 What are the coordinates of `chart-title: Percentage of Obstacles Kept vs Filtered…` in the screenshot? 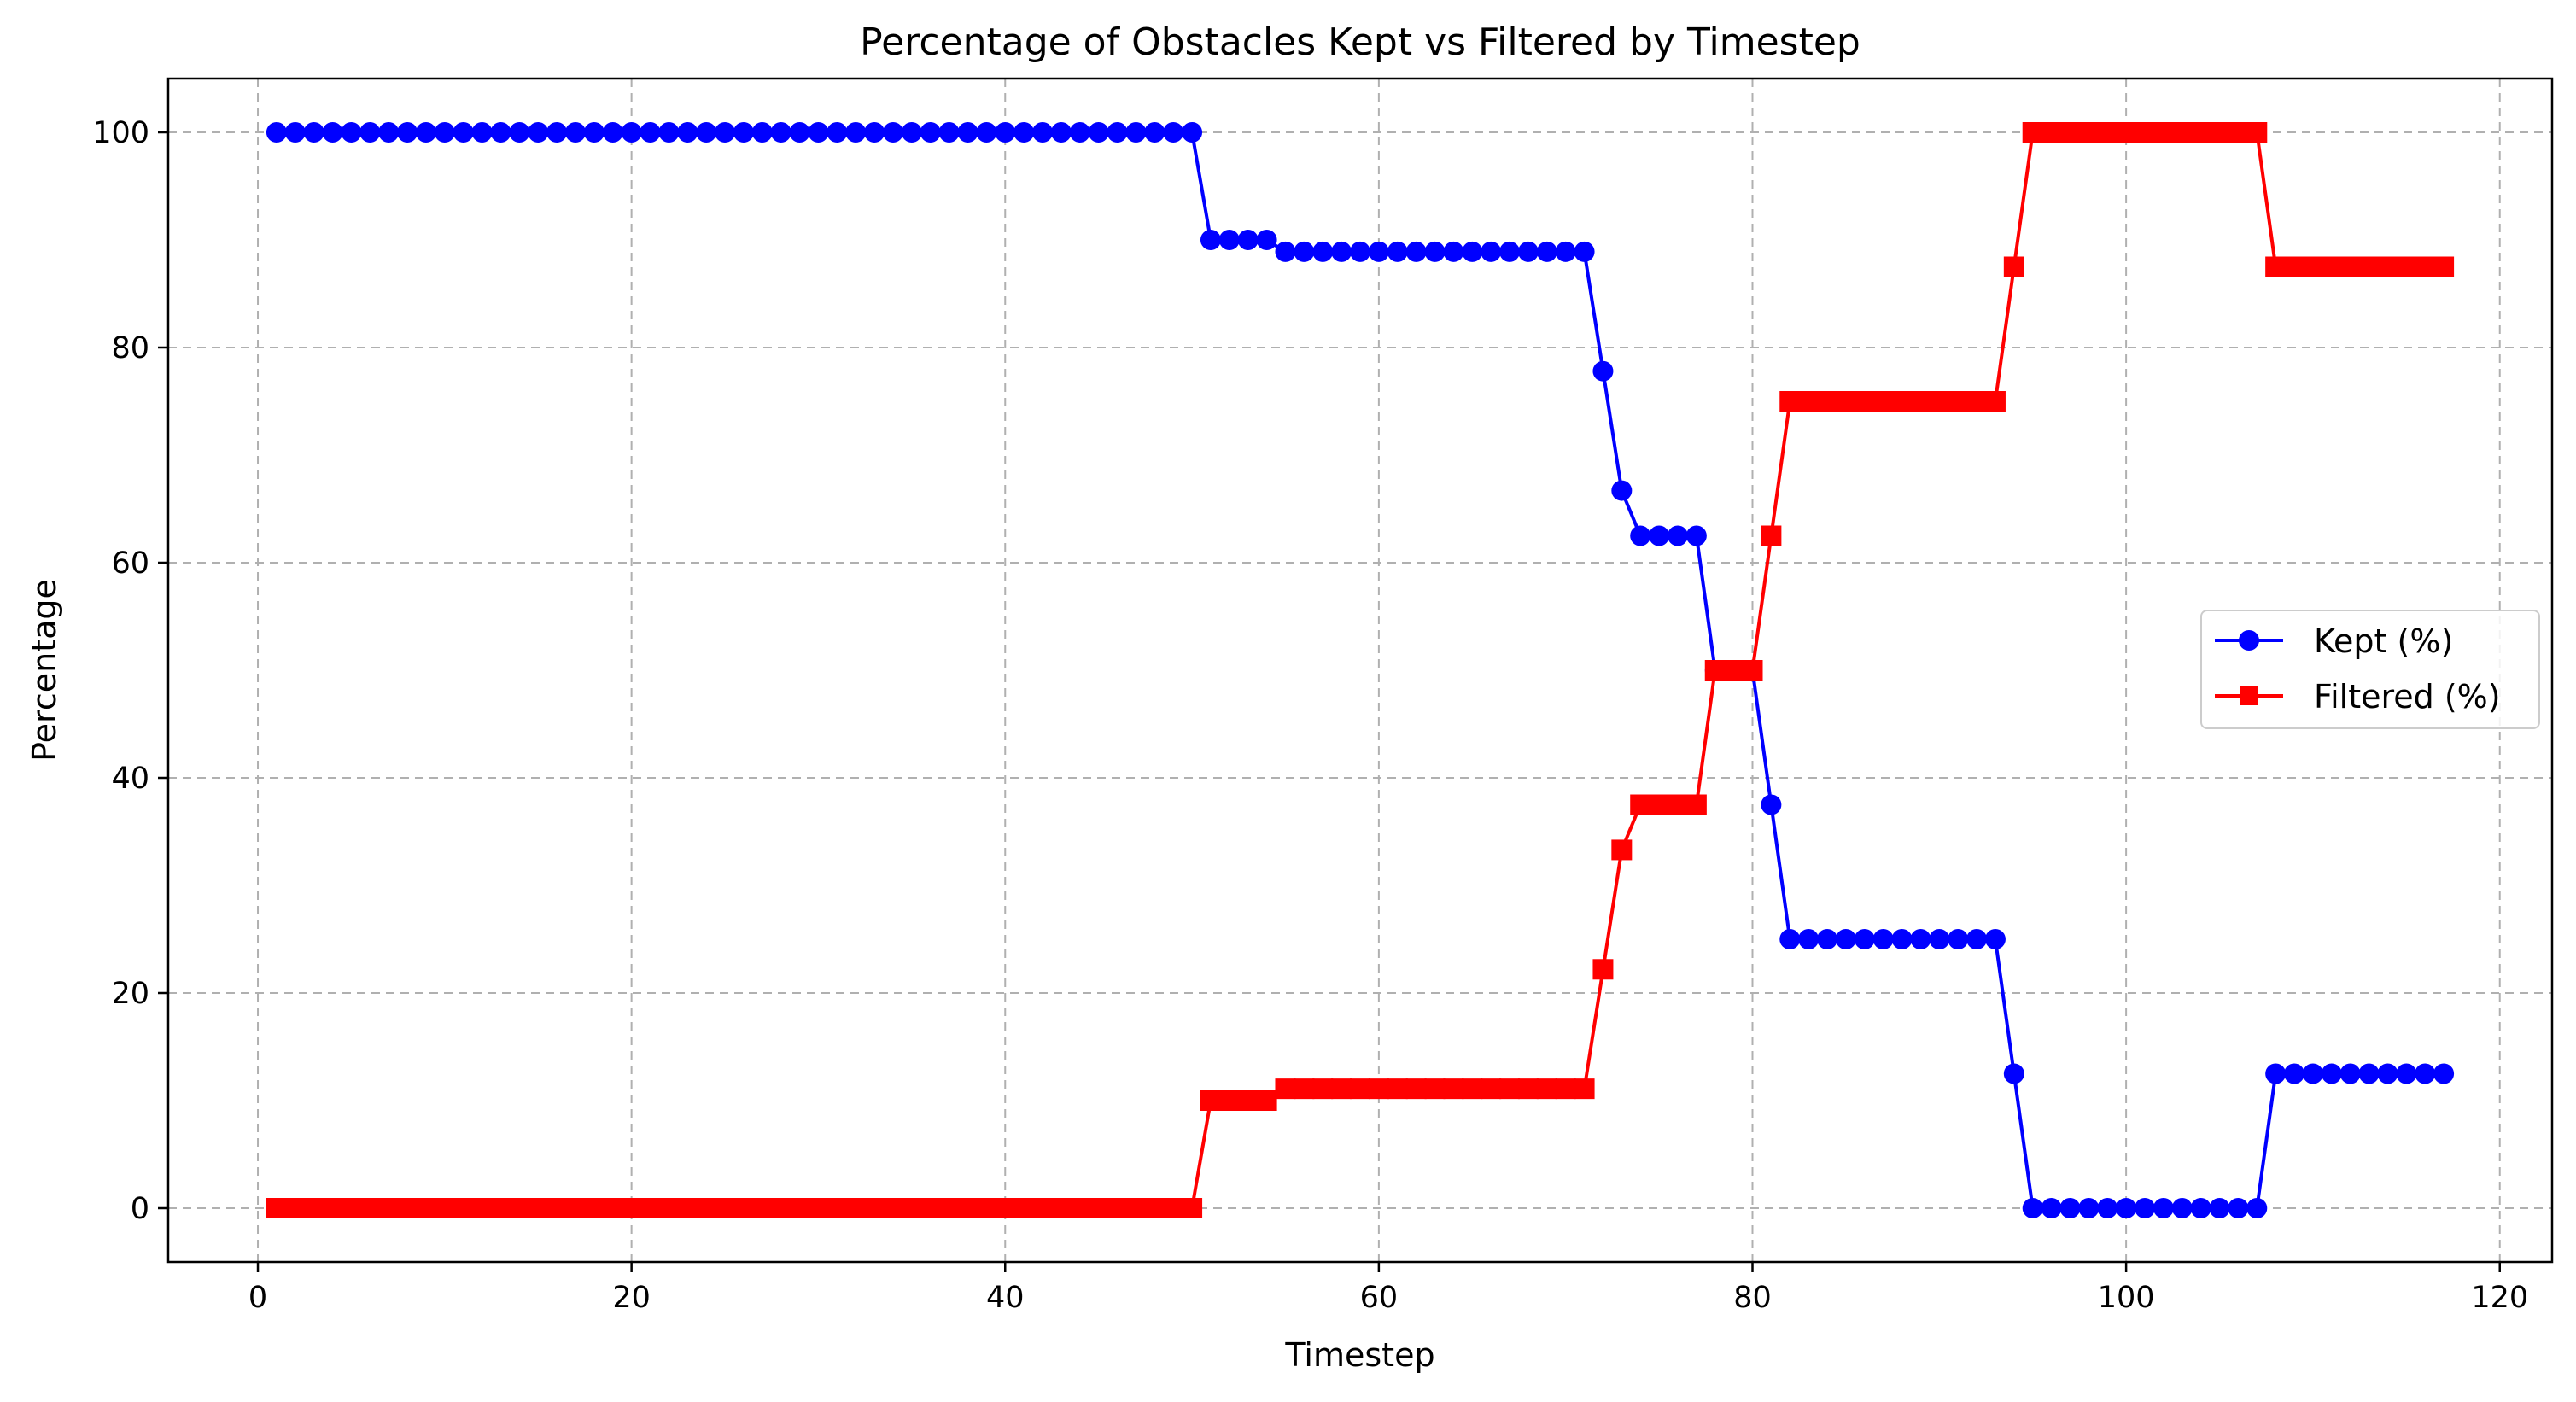 It's located at (1360, 42).